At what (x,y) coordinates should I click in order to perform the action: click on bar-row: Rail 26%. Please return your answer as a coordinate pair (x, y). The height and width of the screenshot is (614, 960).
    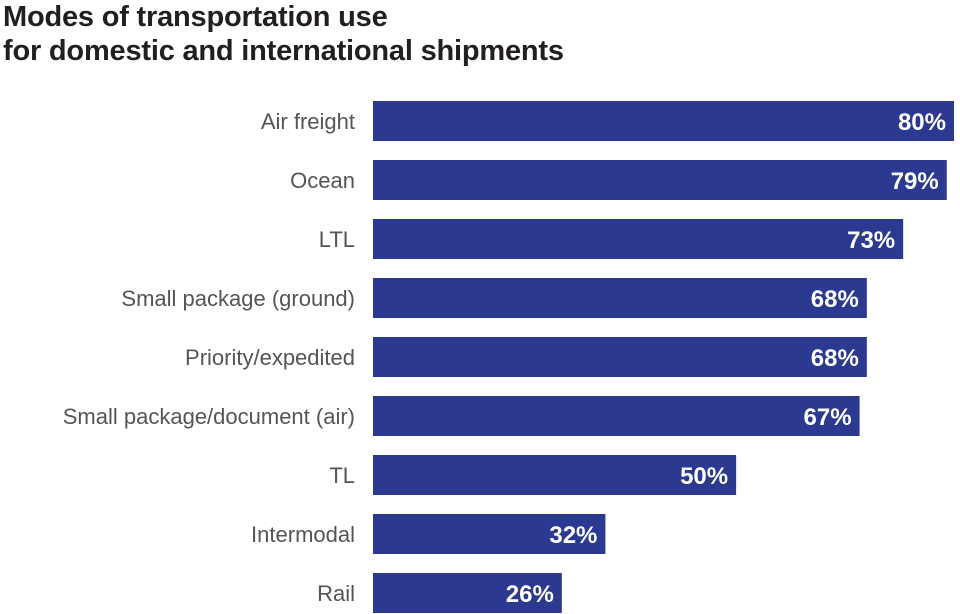
    Looking at the image, I should click on (439, 593).